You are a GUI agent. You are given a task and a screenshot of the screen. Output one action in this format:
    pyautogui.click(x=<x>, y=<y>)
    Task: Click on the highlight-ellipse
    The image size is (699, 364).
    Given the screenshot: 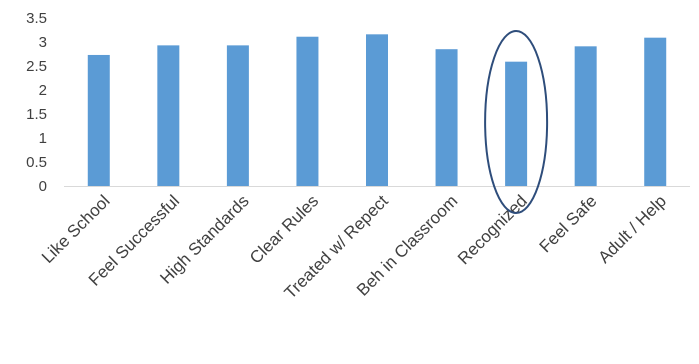 What is the action you would take?
    pyautogui.click(x=516, y=122)
    